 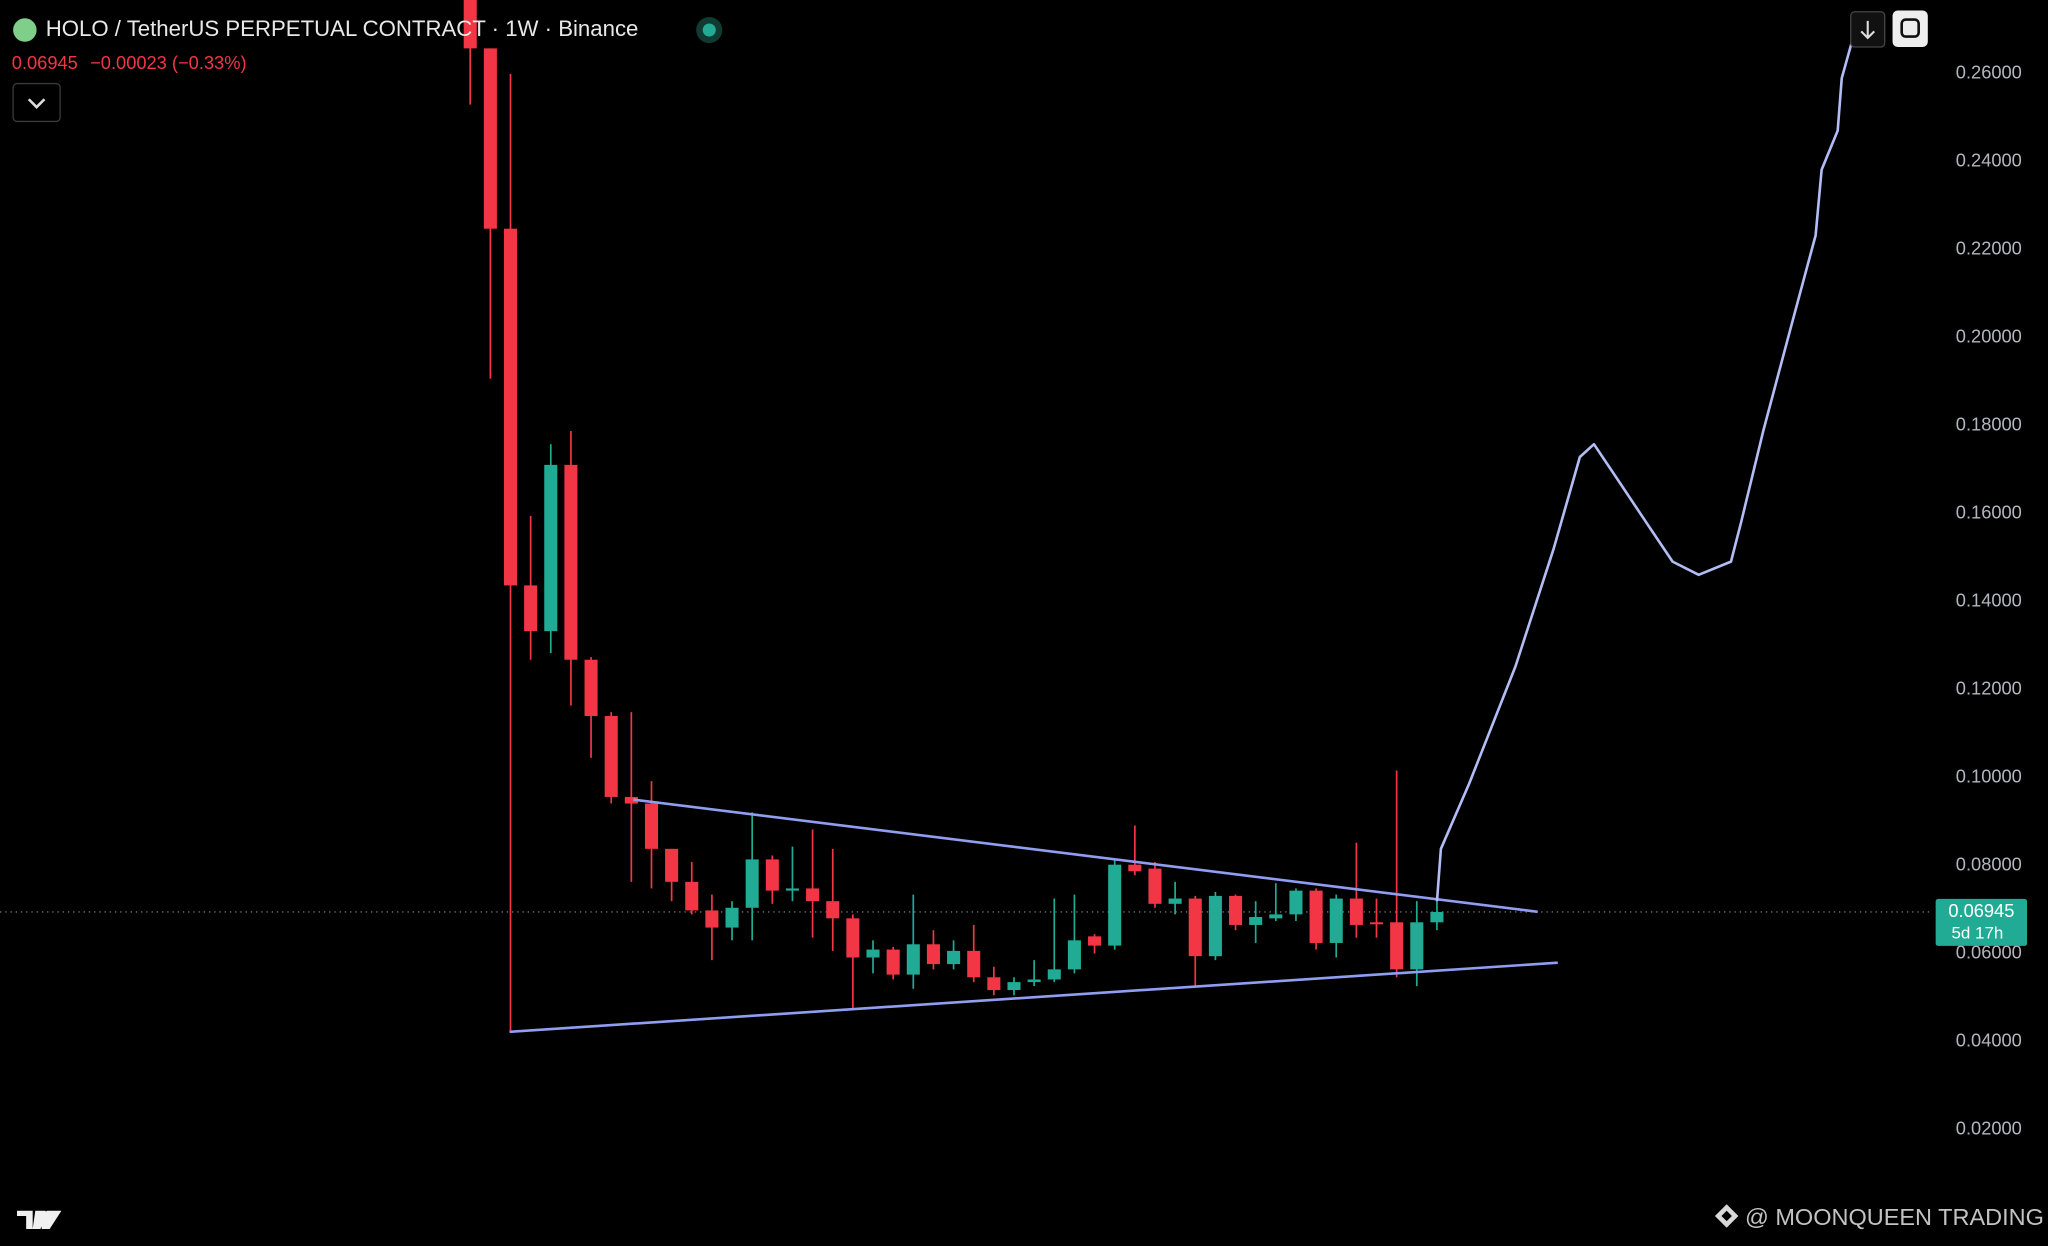 What do you see at coordinates (25, 30) in the screenshot?
I see `symbol-icon` at bounding box center [25, 30].